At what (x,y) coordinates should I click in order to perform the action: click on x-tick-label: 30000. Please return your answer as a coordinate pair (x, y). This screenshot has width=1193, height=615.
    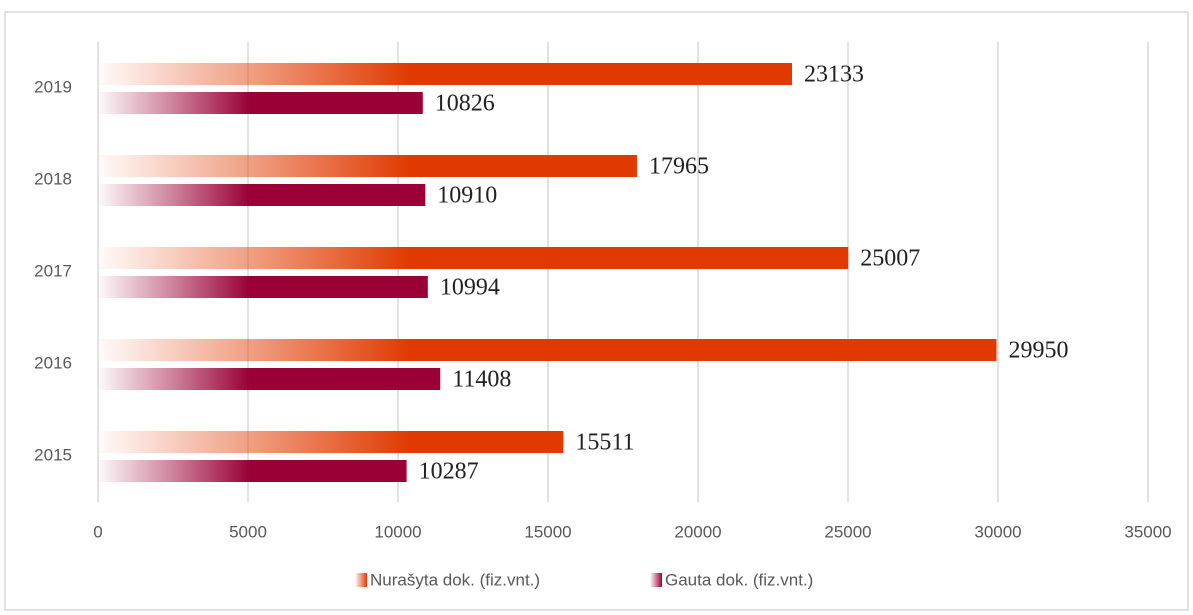
    Looking at the image, I should click on (997, 531).